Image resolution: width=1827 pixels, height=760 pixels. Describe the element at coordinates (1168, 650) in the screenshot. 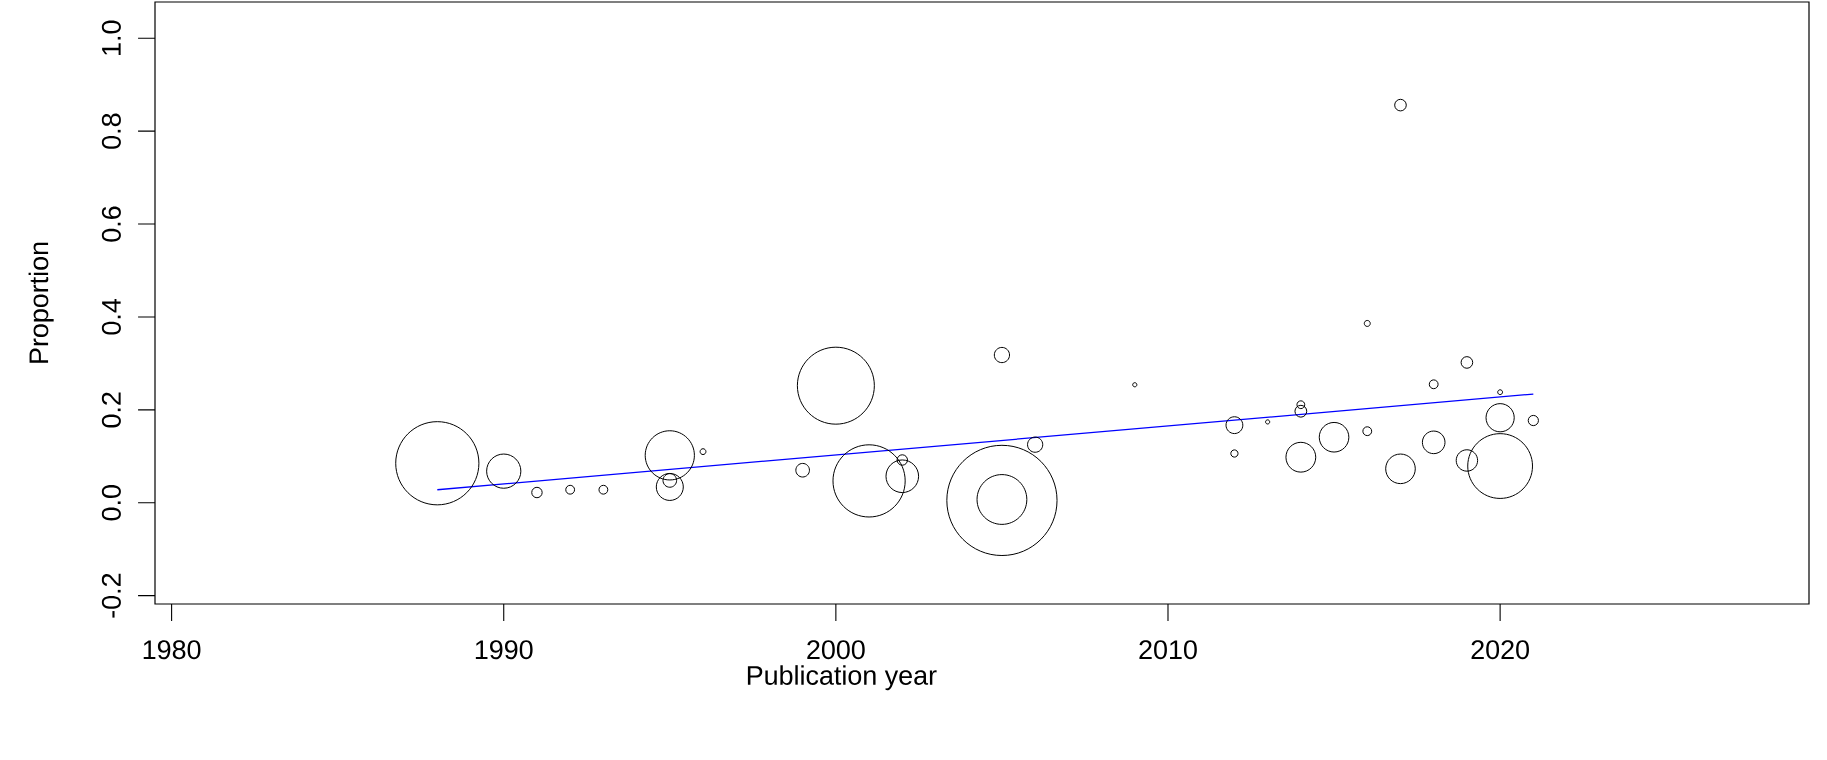

I see `x-tick-label: 2010` at that location.